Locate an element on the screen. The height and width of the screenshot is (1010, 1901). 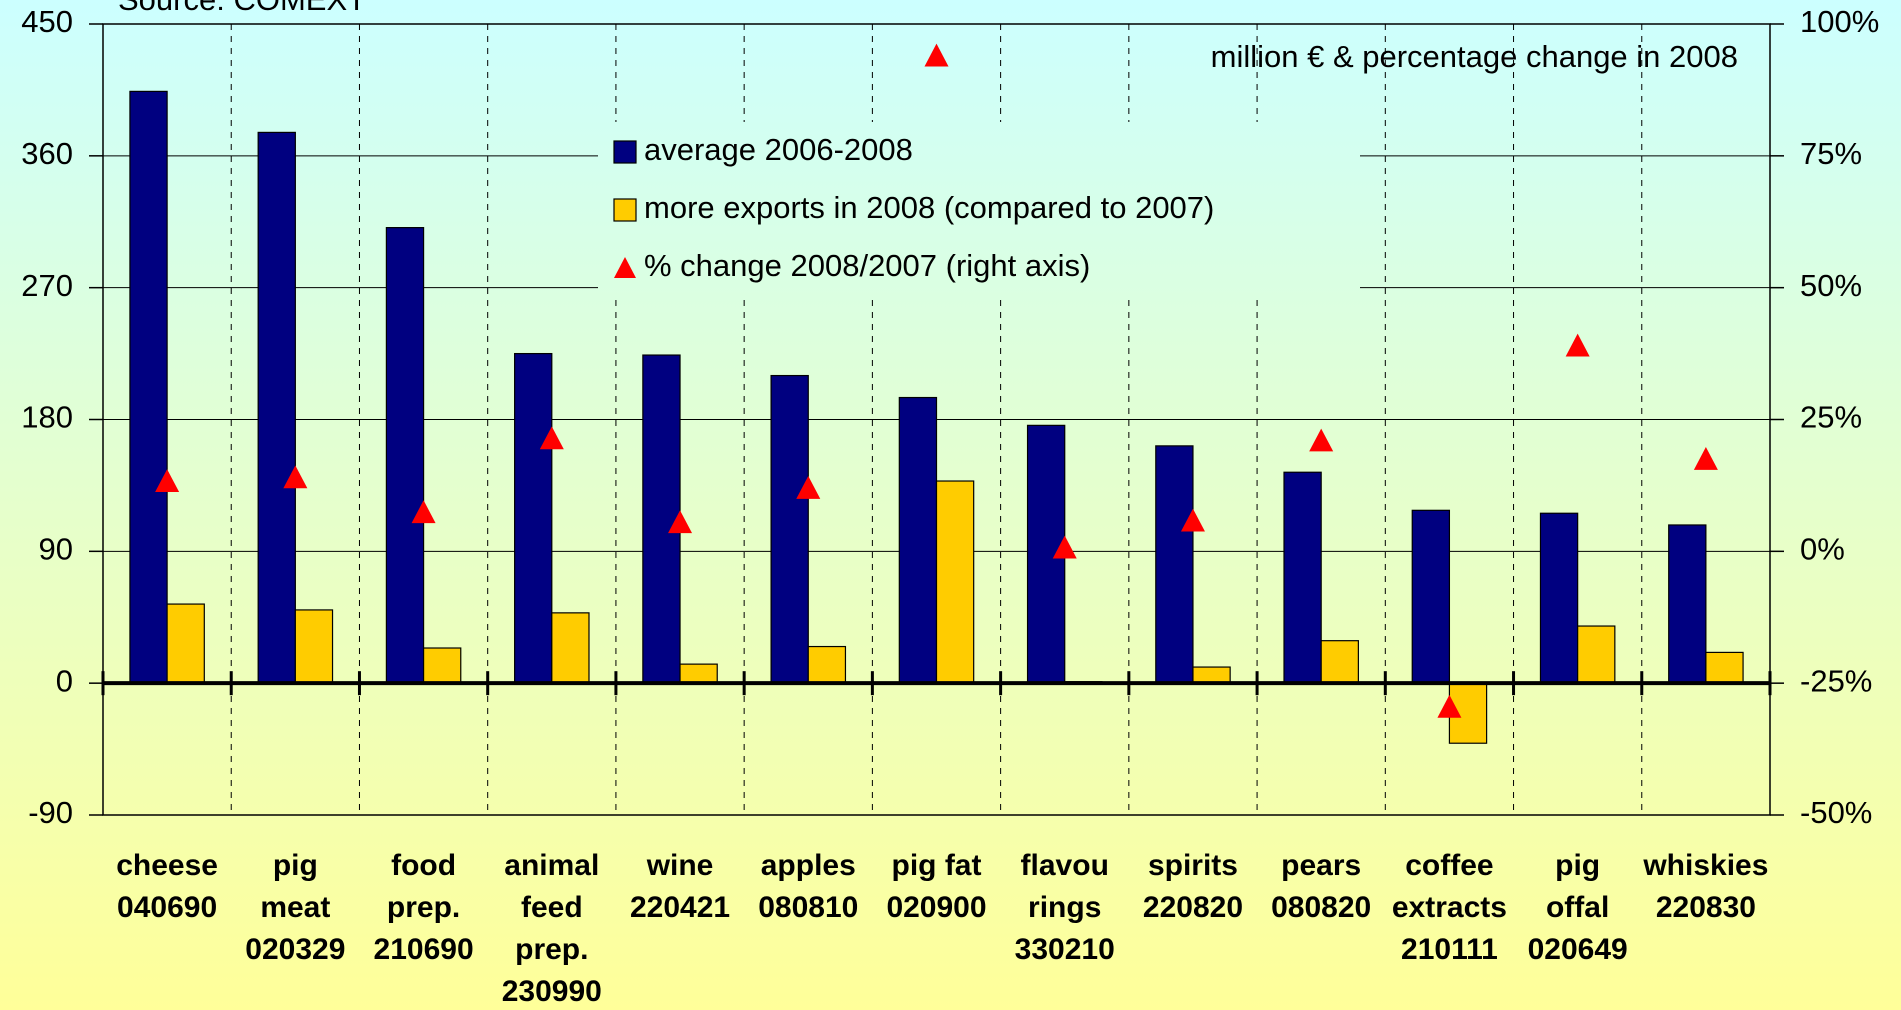
y2-tick-label: -25% is located at coordinates (1836, 680).